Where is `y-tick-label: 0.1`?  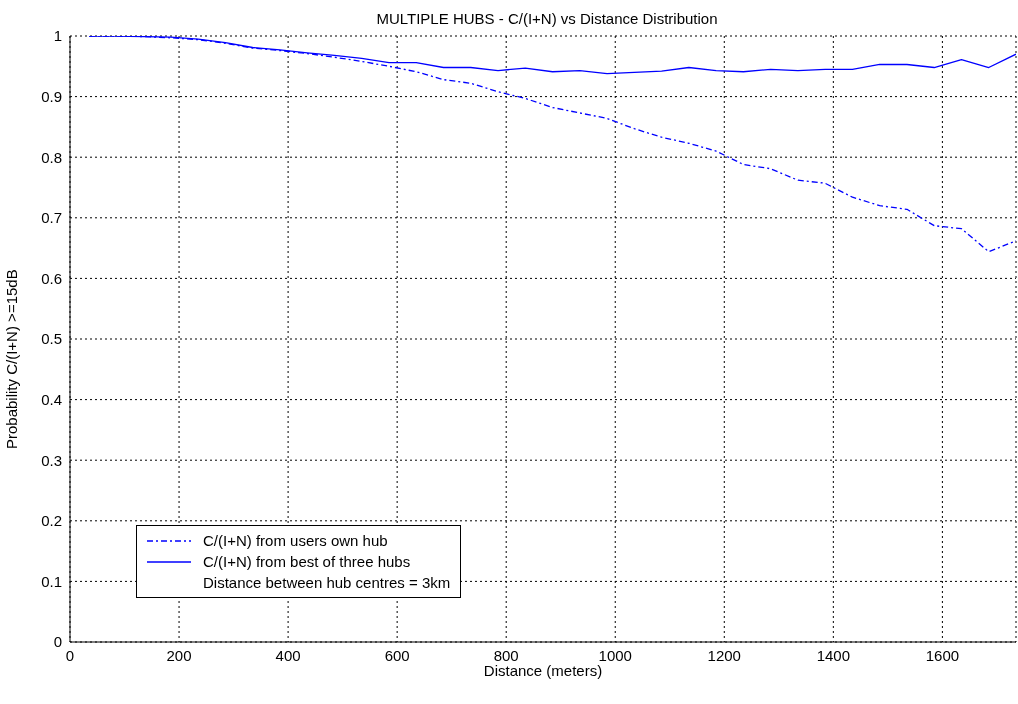
y-tick-label: 0.1 is located at coordinates (51, 581).